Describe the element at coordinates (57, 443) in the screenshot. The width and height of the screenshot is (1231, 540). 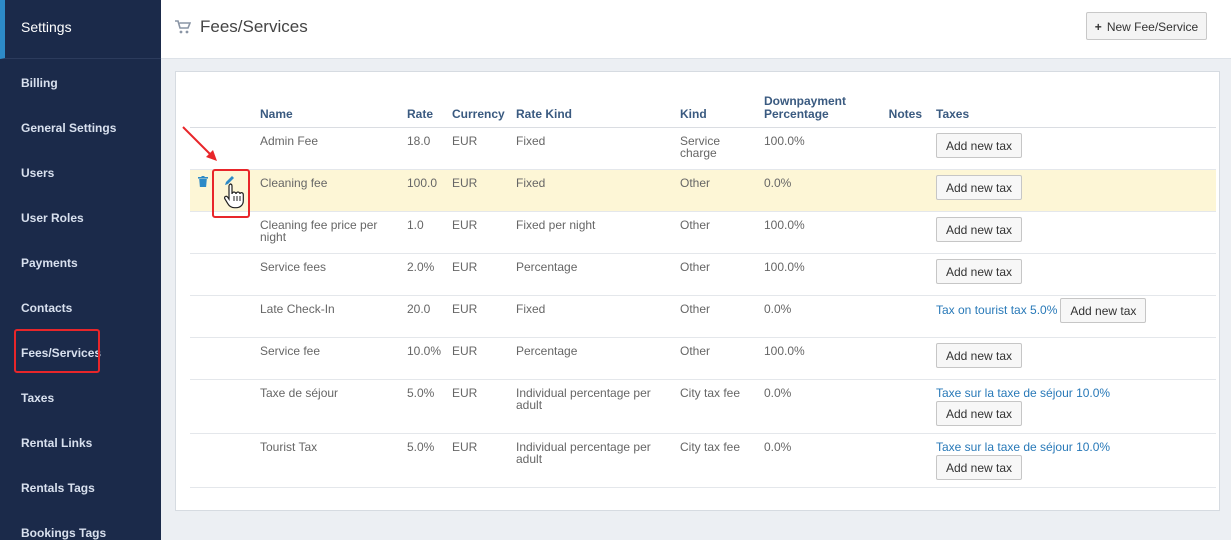
I see `sidebar-item-rental-links: Rental Links` at that location.